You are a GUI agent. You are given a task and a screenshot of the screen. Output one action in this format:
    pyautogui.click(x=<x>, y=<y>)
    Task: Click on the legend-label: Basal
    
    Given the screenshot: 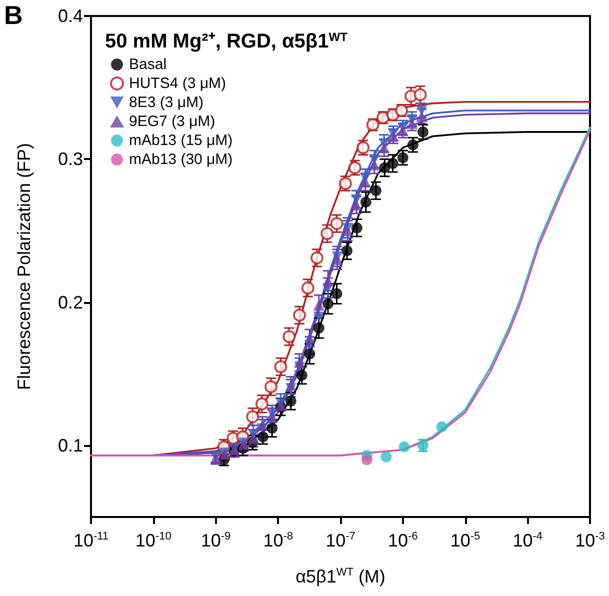 What is the action you would take?
    pyautogui.click(x=148, y=64)
    